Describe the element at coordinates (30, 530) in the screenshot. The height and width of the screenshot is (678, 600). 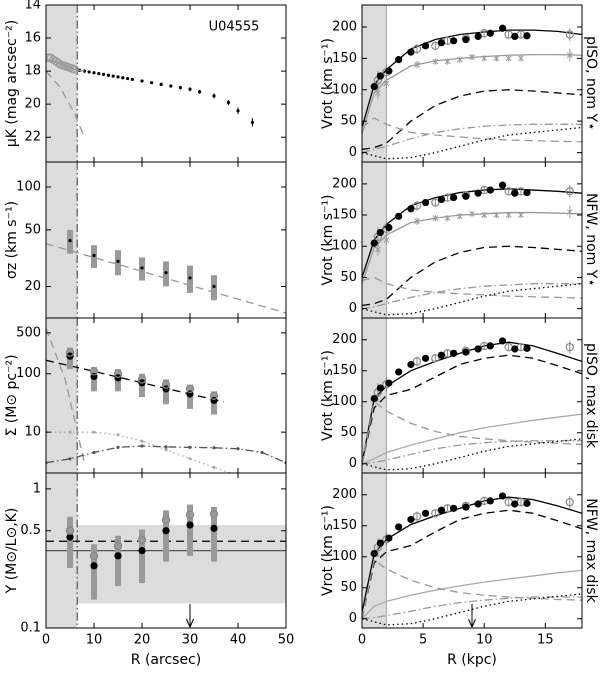
I see `y-tick-label: 0.5` at that location.